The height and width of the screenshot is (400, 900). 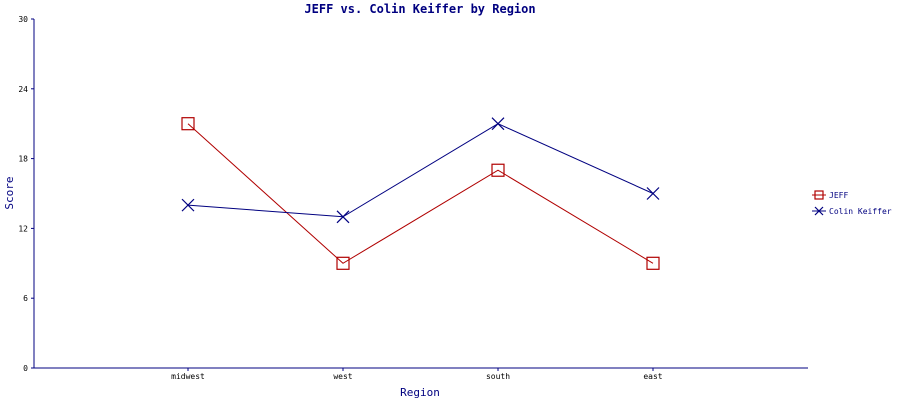 What do you see at coordinates (498, 376) in the screenshot?
I see `x-tick-label: south` at bounding box center [498, 376].